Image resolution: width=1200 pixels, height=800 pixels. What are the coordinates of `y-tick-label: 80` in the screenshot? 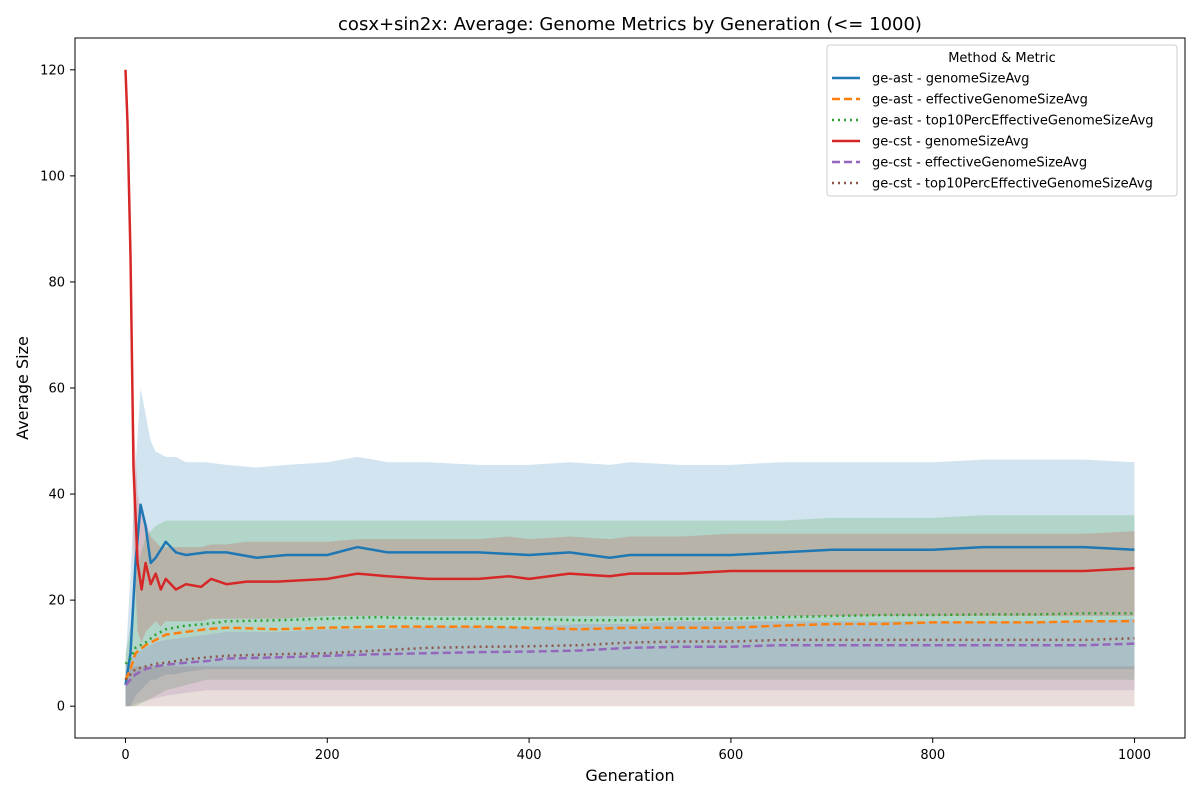 It's located at (56, 282).